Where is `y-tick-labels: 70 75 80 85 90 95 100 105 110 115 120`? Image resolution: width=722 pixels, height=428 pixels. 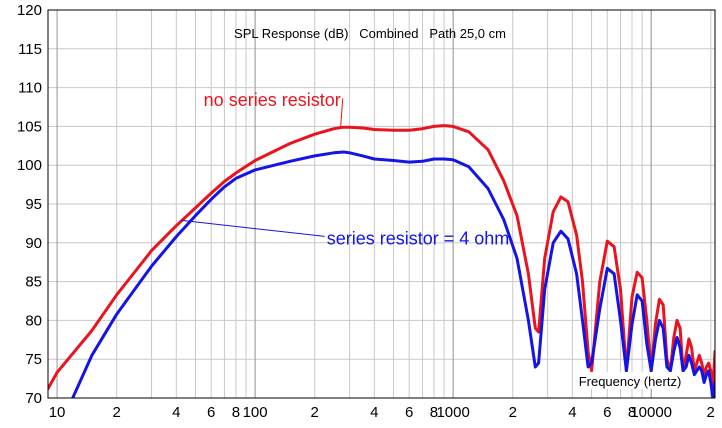 y-tick-labels: 70 75 80 85 90 95 100 105 110 115 120 is located at coordinates (29, 204).